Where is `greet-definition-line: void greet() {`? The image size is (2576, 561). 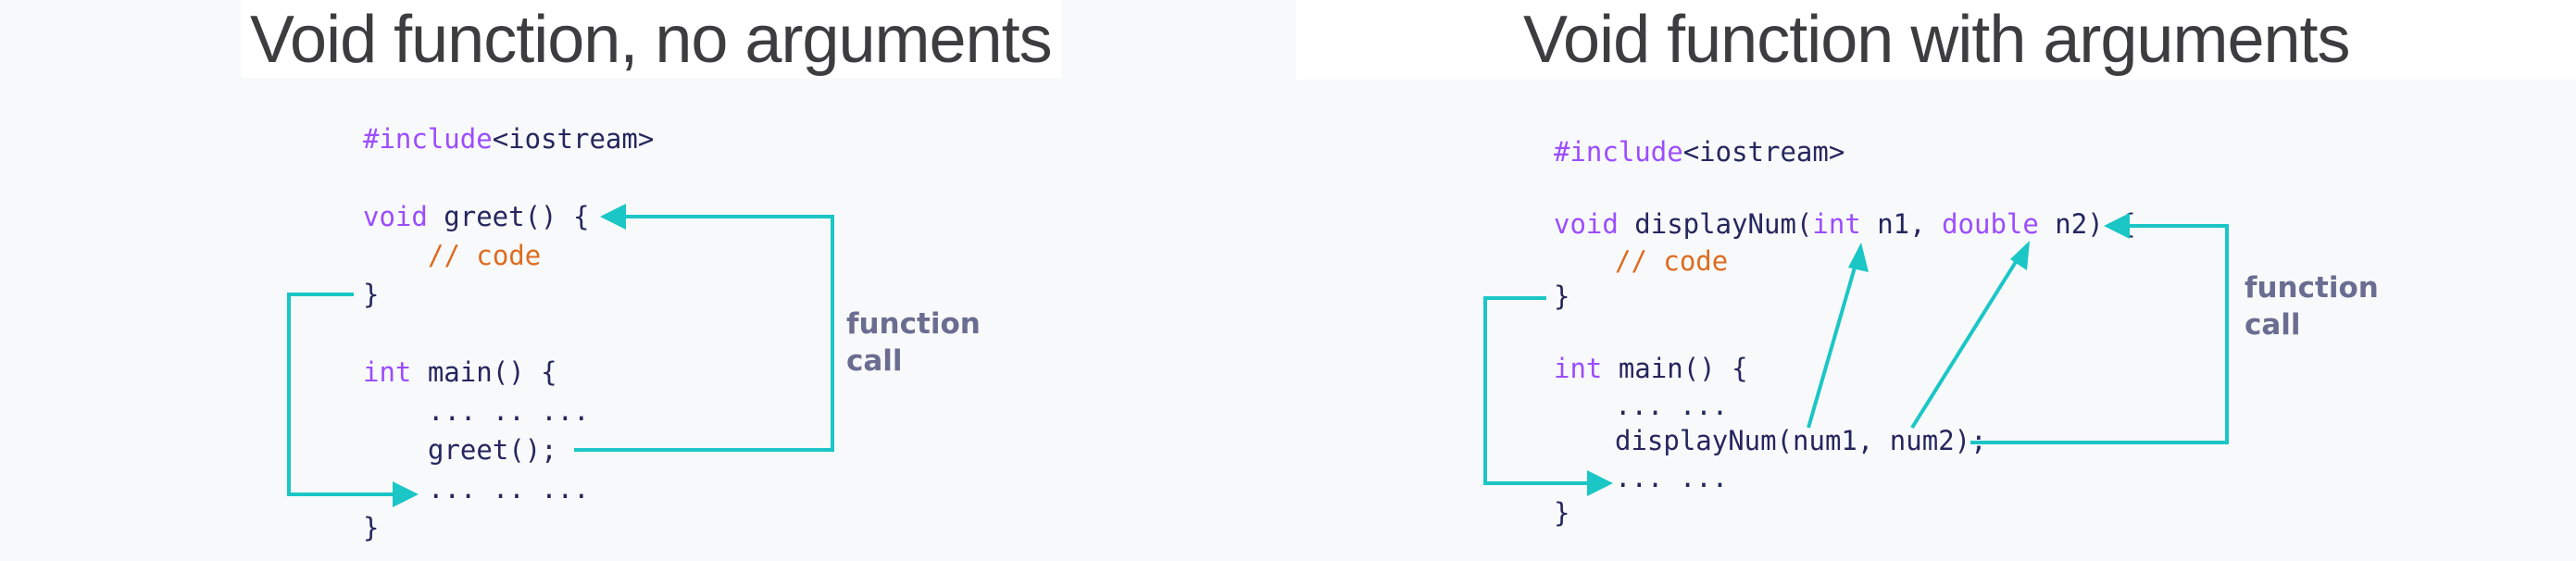
greet-definition-line: void greet() { is located at coordinates (476, 217).